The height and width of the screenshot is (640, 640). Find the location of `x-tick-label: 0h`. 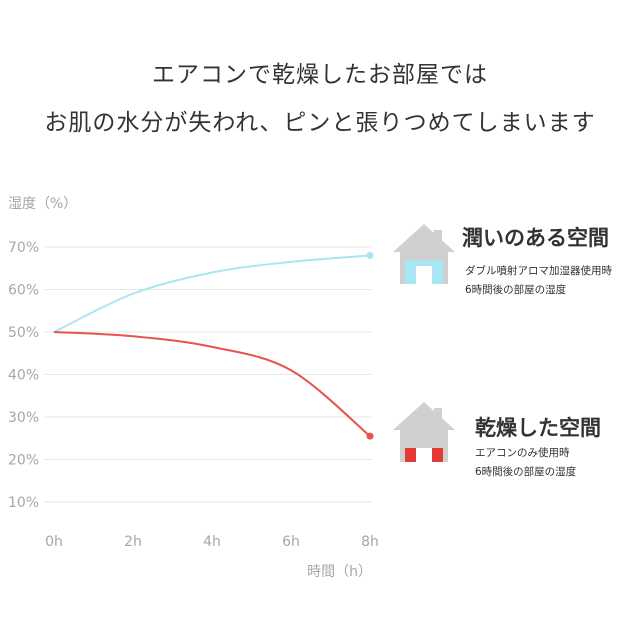

x-tick-label: 0h is located at coordinates (54, 542).